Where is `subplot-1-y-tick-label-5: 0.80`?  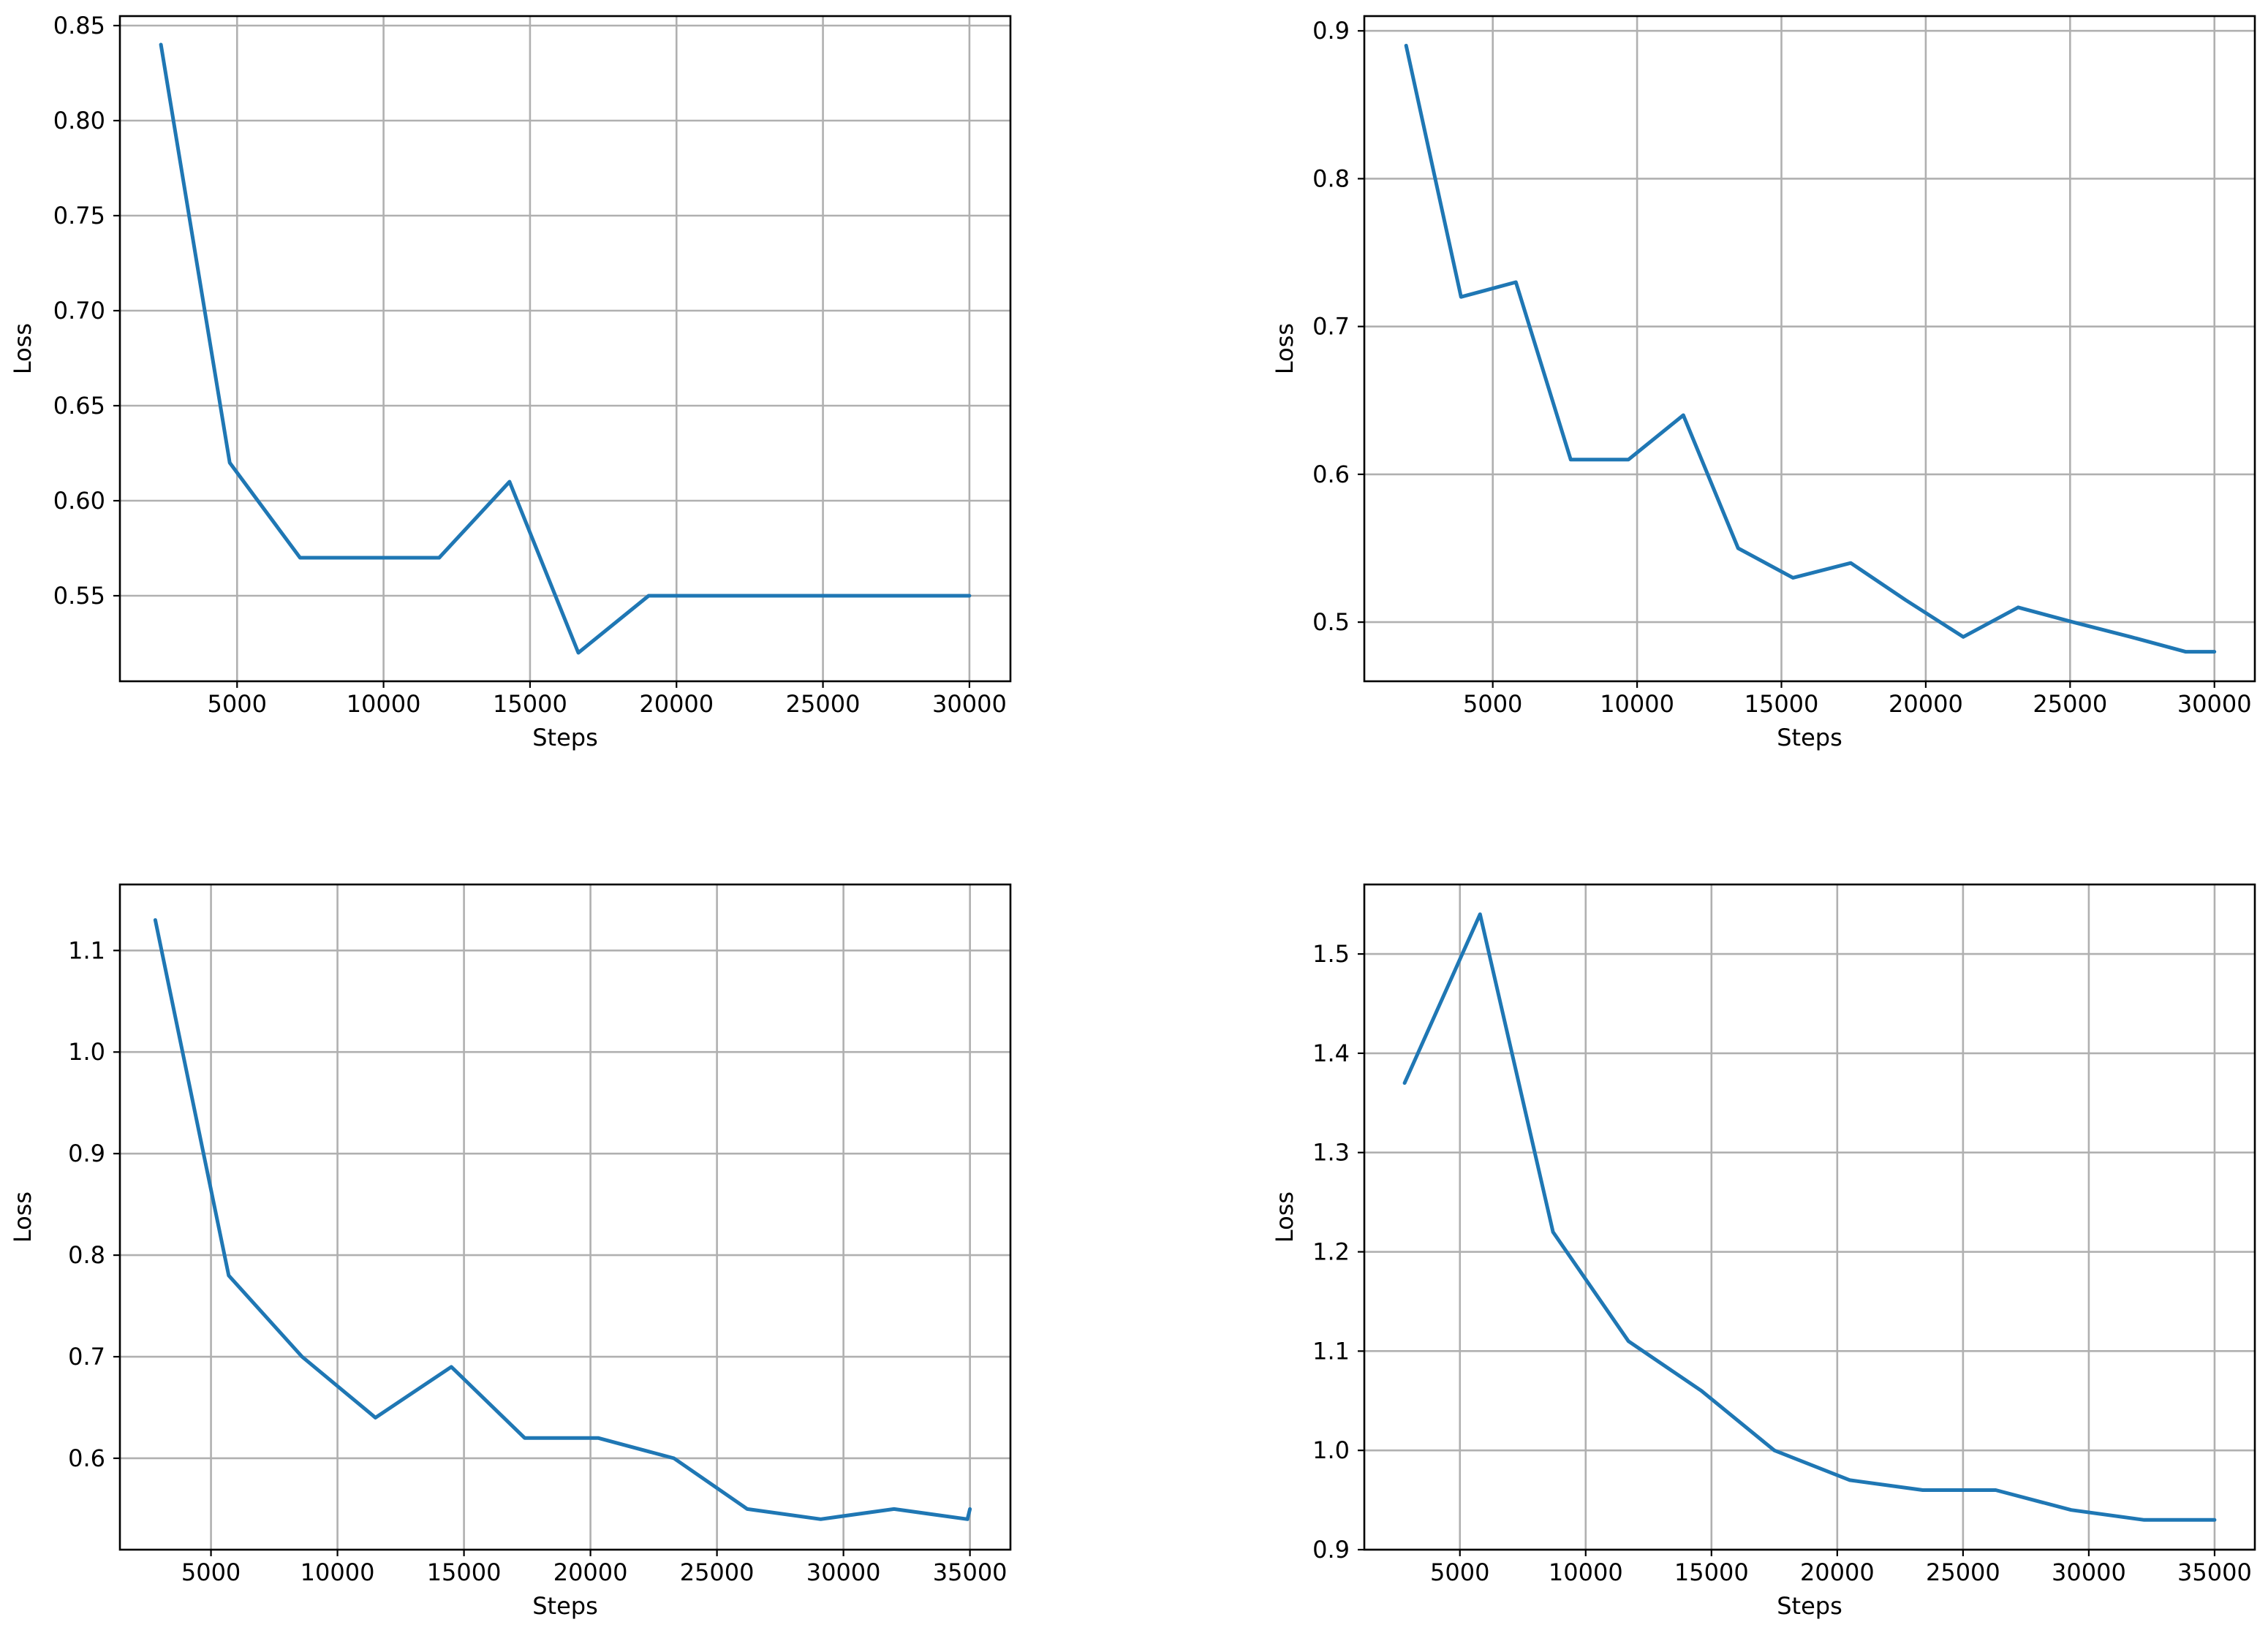 subplot-1-y-tick-label-5: 0.80 is located at coordinates (79, 120).